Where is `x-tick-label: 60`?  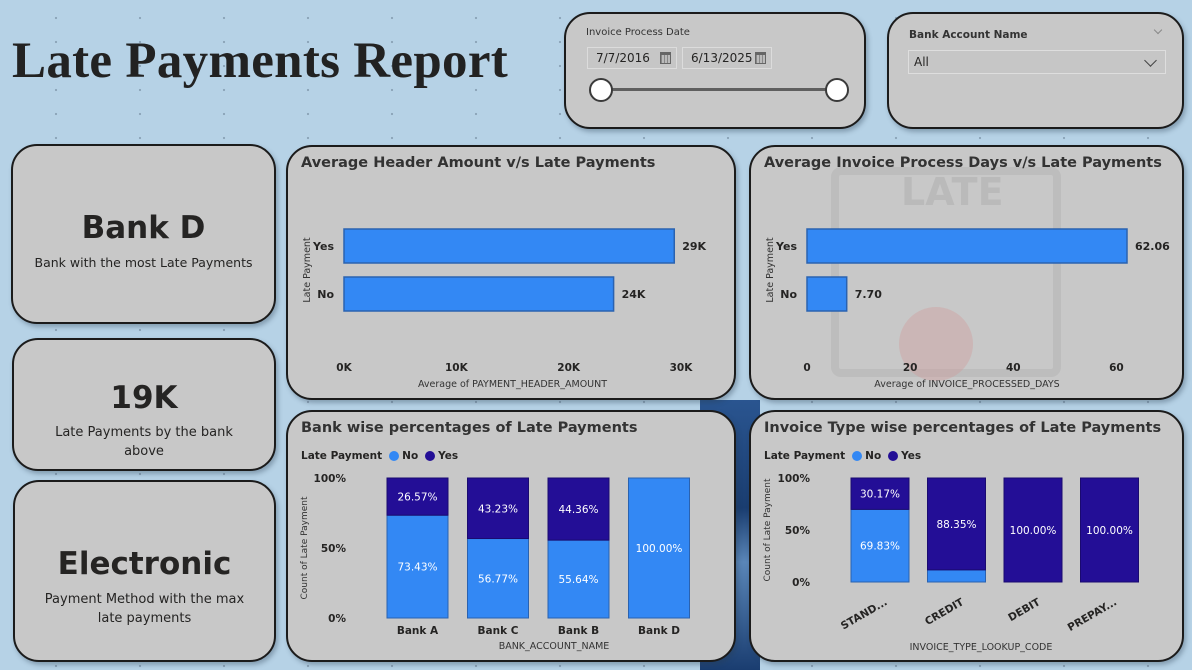
x-tick-label: 60 is located at coordinates (1116, 368).